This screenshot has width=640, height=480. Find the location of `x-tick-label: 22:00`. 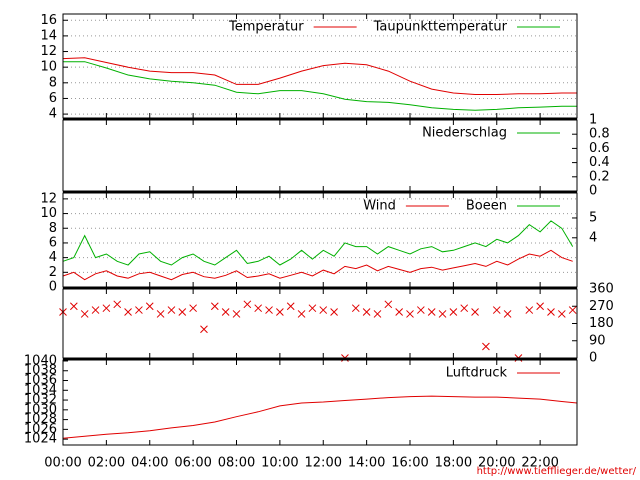

x-tick-label: 22:00 is located at coordinates (539, 463).